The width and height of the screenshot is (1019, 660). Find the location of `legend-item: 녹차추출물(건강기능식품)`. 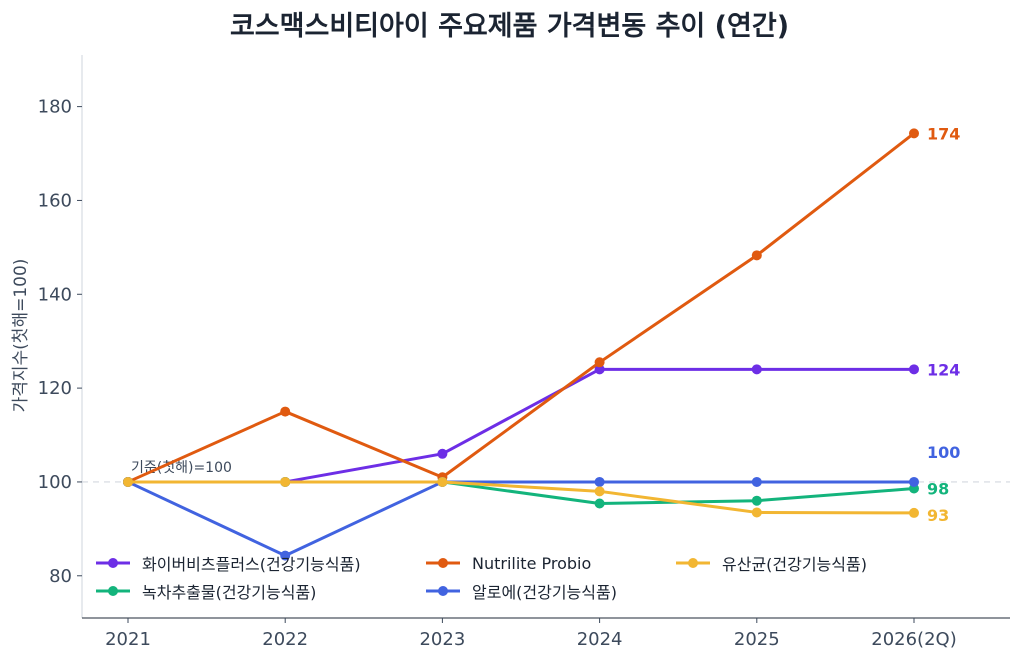

legend-item: 녹차추출물(건강기능식품) is located at coordinates (259, 591).